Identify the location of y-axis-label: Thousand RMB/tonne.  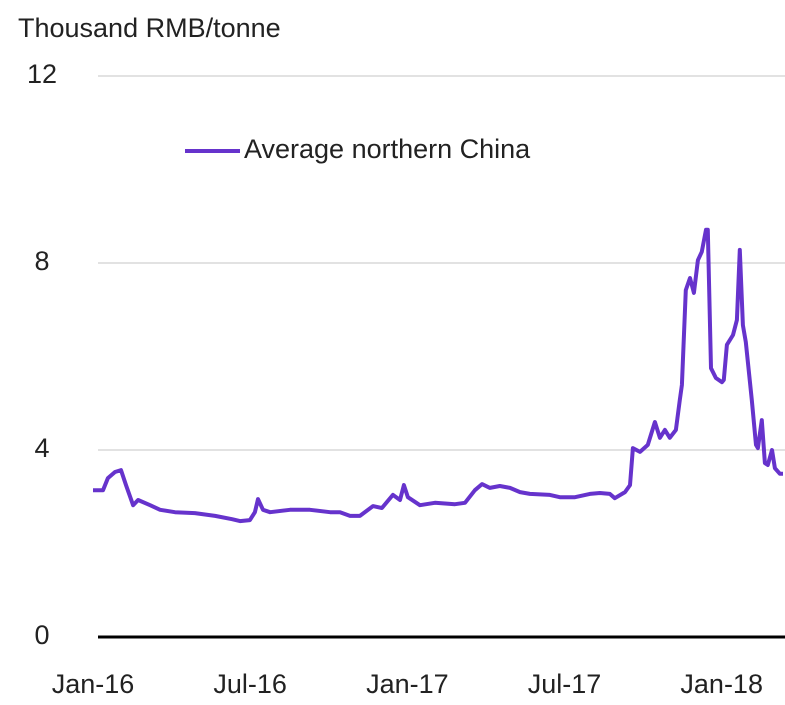
(149, 28).